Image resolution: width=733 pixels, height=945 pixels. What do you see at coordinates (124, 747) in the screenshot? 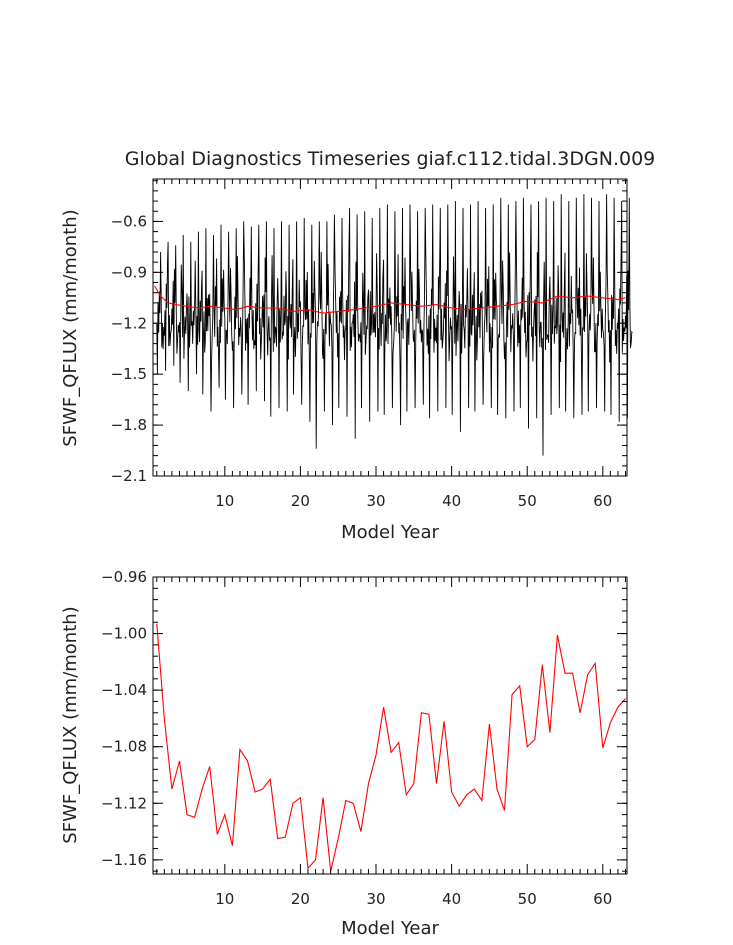
I see `y-tick-label: −1.08` at bounding box center [124, 747].